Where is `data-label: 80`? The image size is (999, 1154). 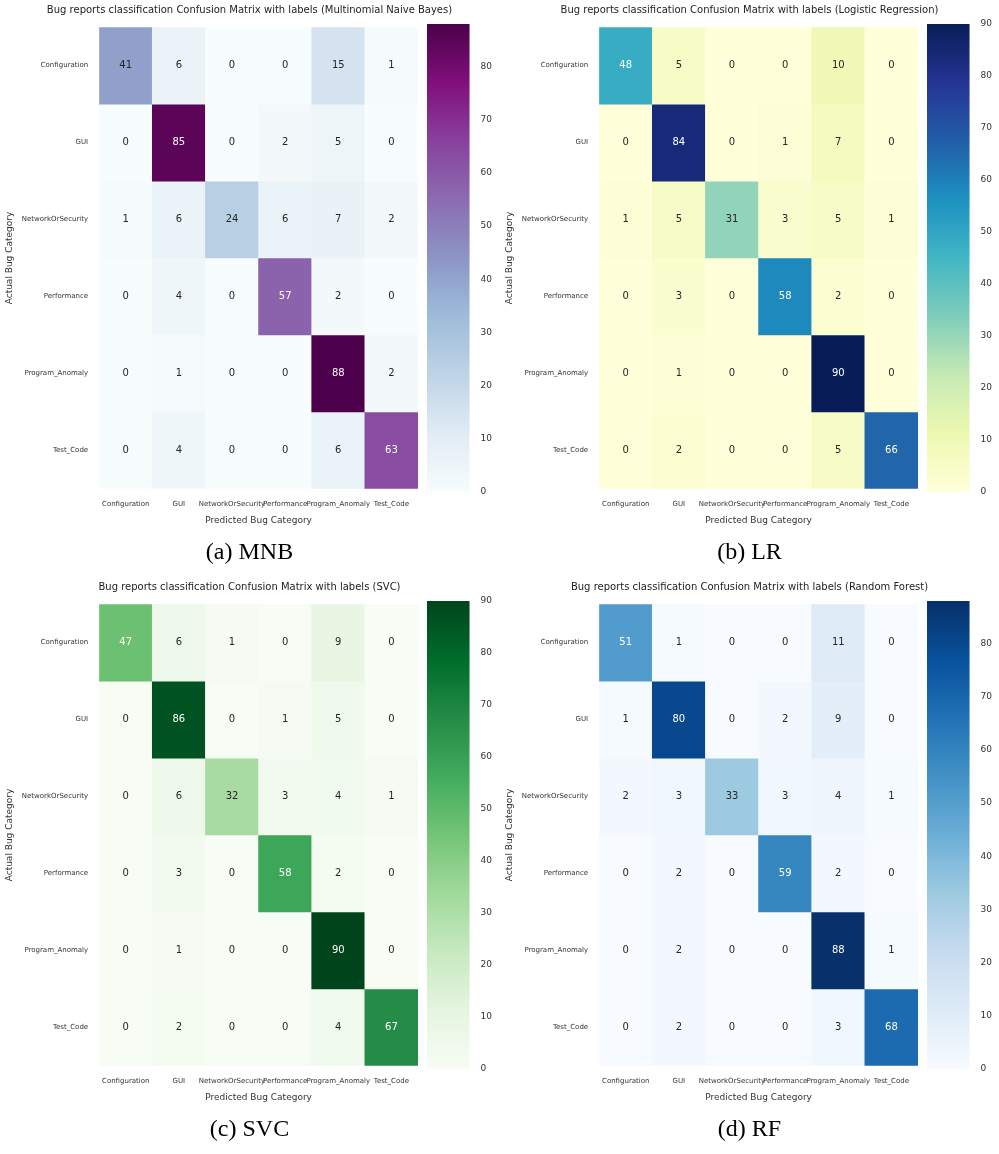
data-label: 80 is located at coordinates (679, 719).